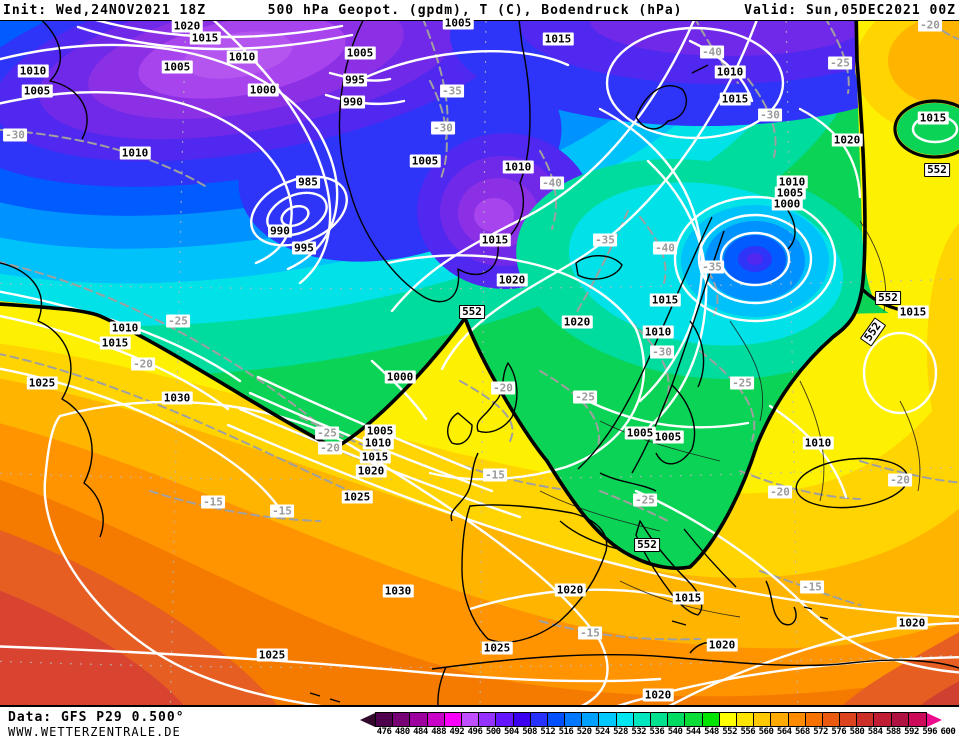 The width and height of the screenshot is (959, 741). I want to click on colorbar-segments, so click(651, 719).